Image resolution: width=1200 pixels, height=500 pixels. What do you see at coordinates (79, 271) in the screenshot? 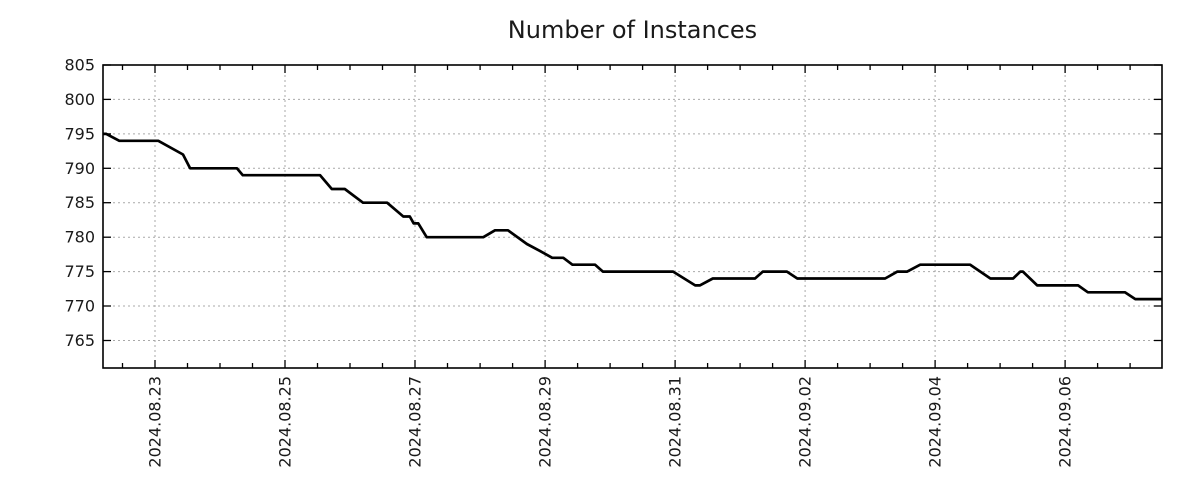
I see `y-tick-label: 775` at bounding box center [79, 271].